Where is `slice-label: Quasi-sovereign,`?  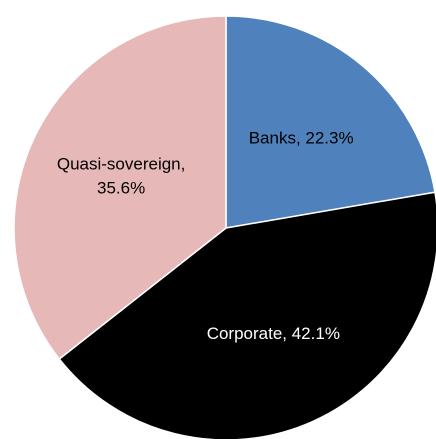 slice-label: Quasi-sovereign, is located at coordinates (121, 164).